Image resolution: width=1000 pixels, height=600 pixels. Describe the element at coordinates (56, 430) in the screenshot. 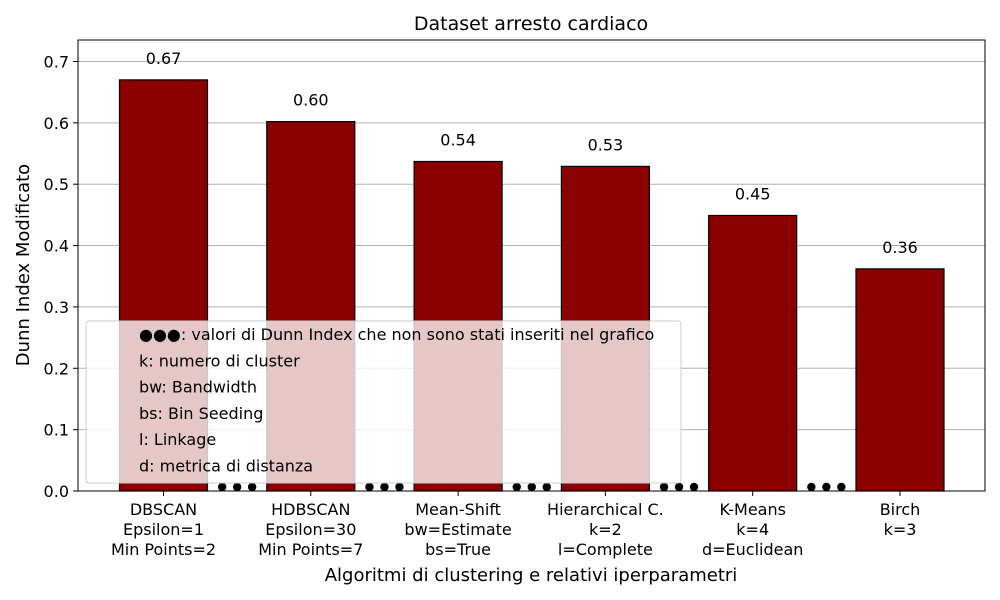

I see `y-tick-label: 0.1` at that location.